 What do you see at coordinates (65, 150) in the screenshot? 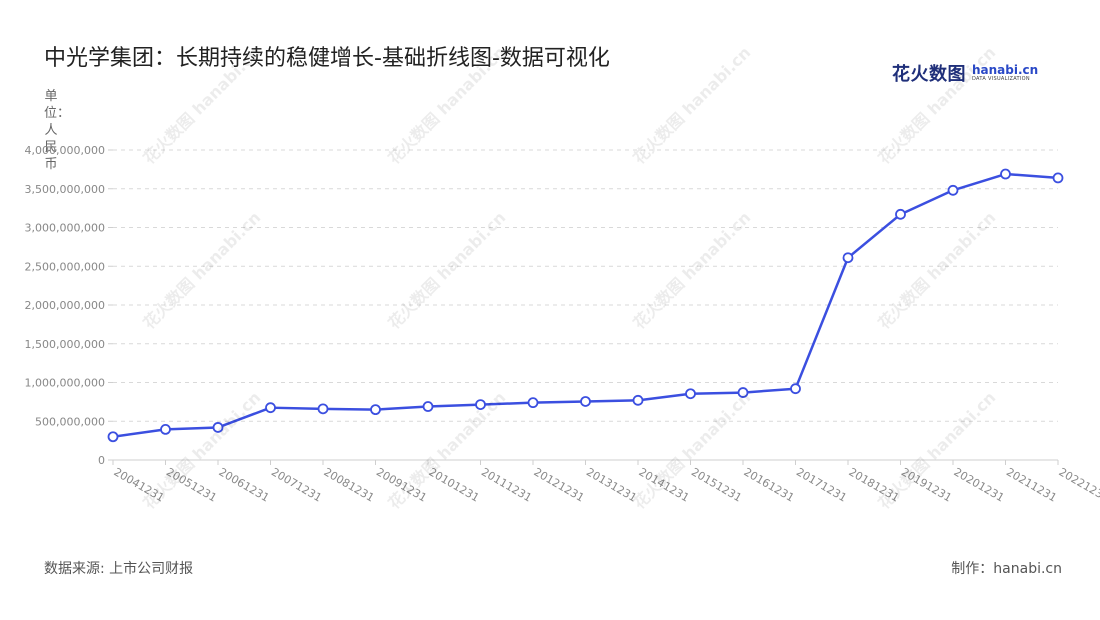
I see `y-tick-label: 4,000,000,000` at bounding box center [65, 150].